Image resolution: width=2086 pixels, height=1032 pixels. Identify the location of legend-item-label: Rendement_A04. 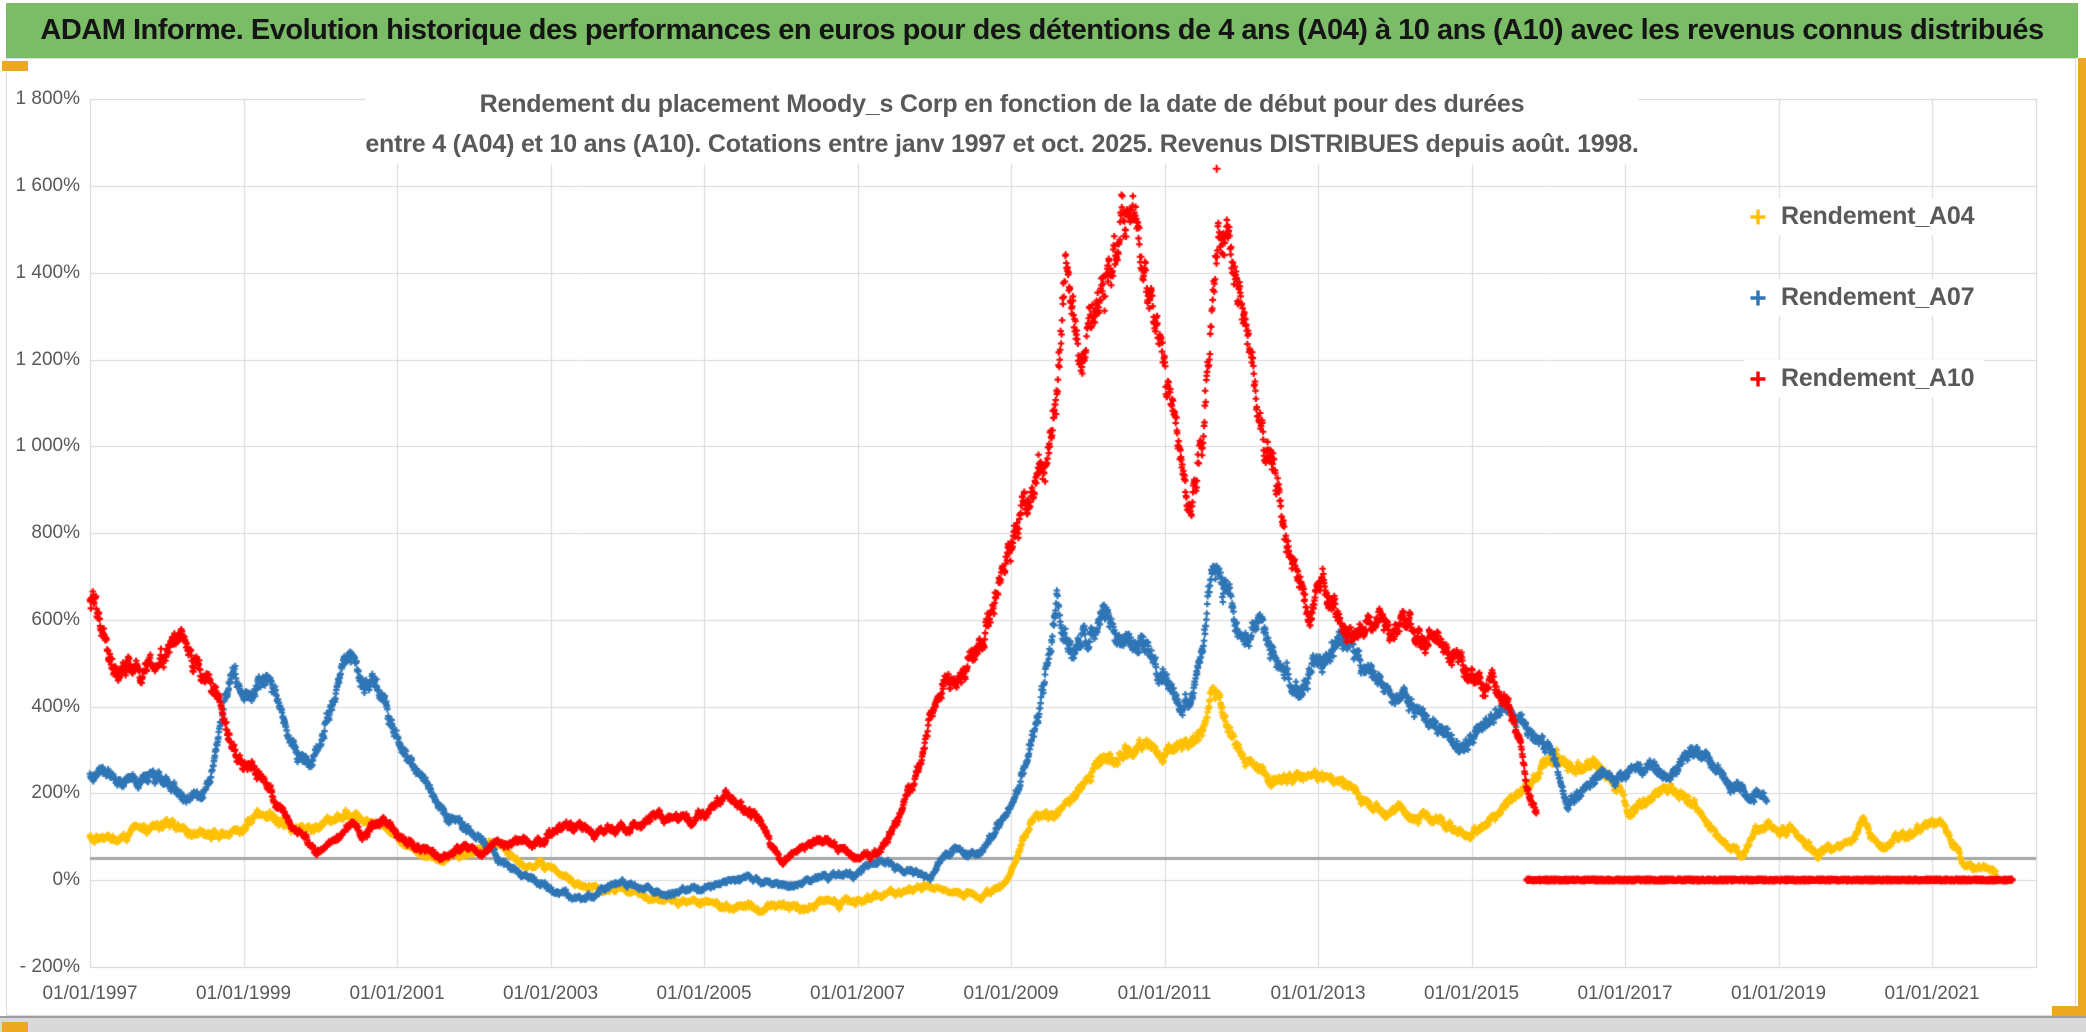
(1878, 216).